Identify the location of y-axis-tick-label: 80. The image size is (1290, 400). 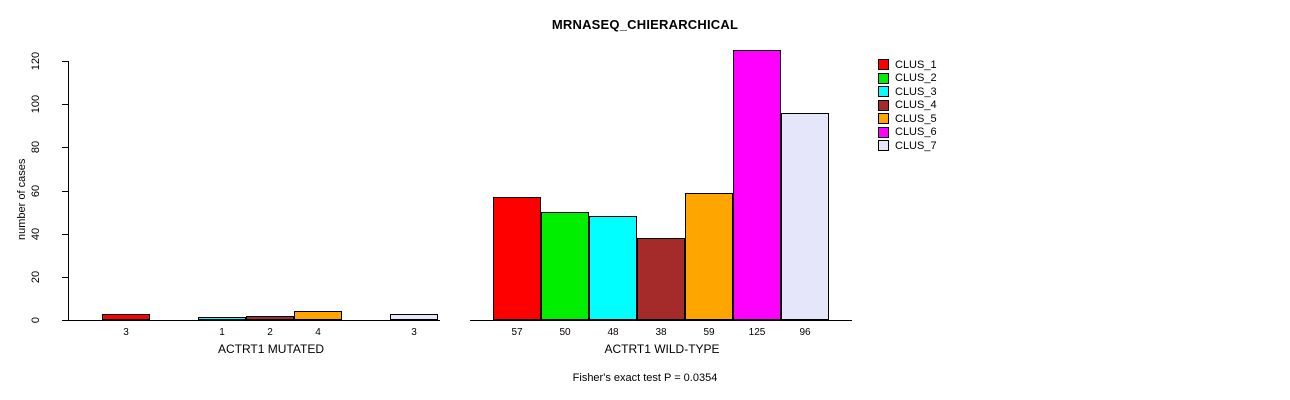
(36, 147).